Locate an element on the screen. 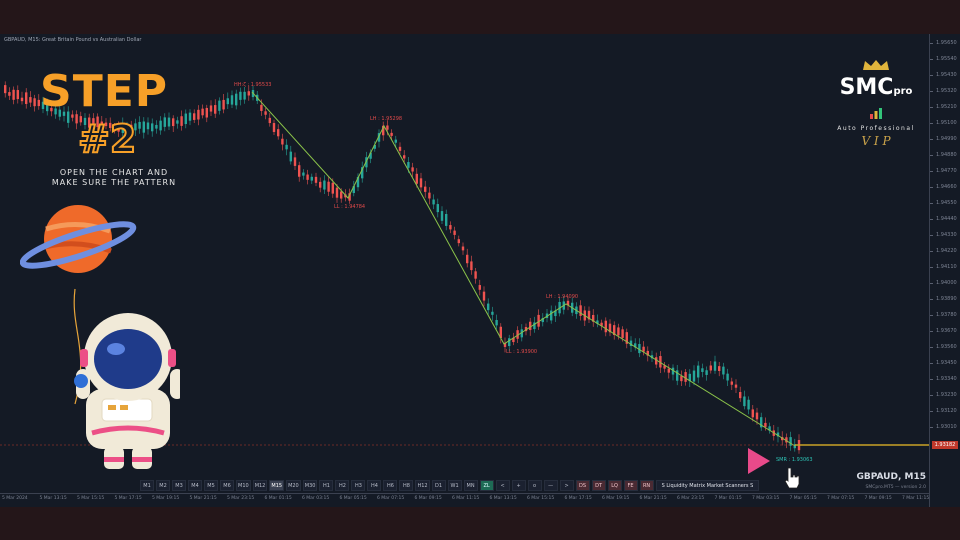  tool-button-10: RN is located at coordinates (646, 485).